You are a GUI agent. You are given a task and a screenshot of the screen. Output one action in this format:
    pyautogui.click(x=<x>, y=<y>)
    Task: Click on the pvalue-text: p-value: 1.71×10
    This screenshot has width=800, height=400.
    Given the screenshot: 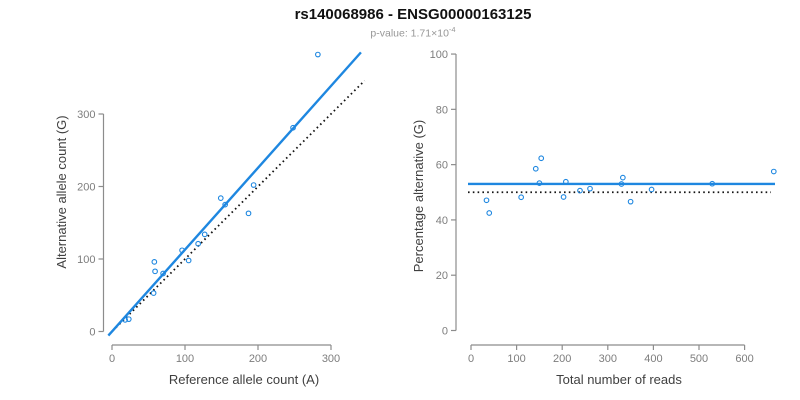 What is the action you would take?
    pyautogui.click(x=409, y=33)
    